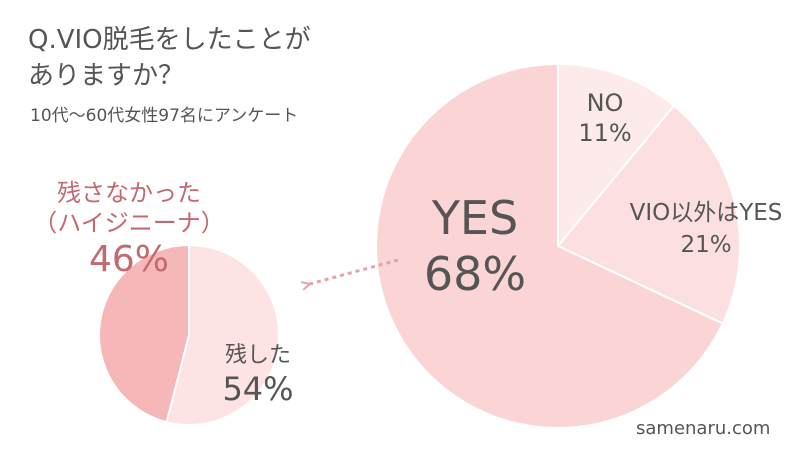  I want to click on pie-slice-vio-other, so click(648, 214).